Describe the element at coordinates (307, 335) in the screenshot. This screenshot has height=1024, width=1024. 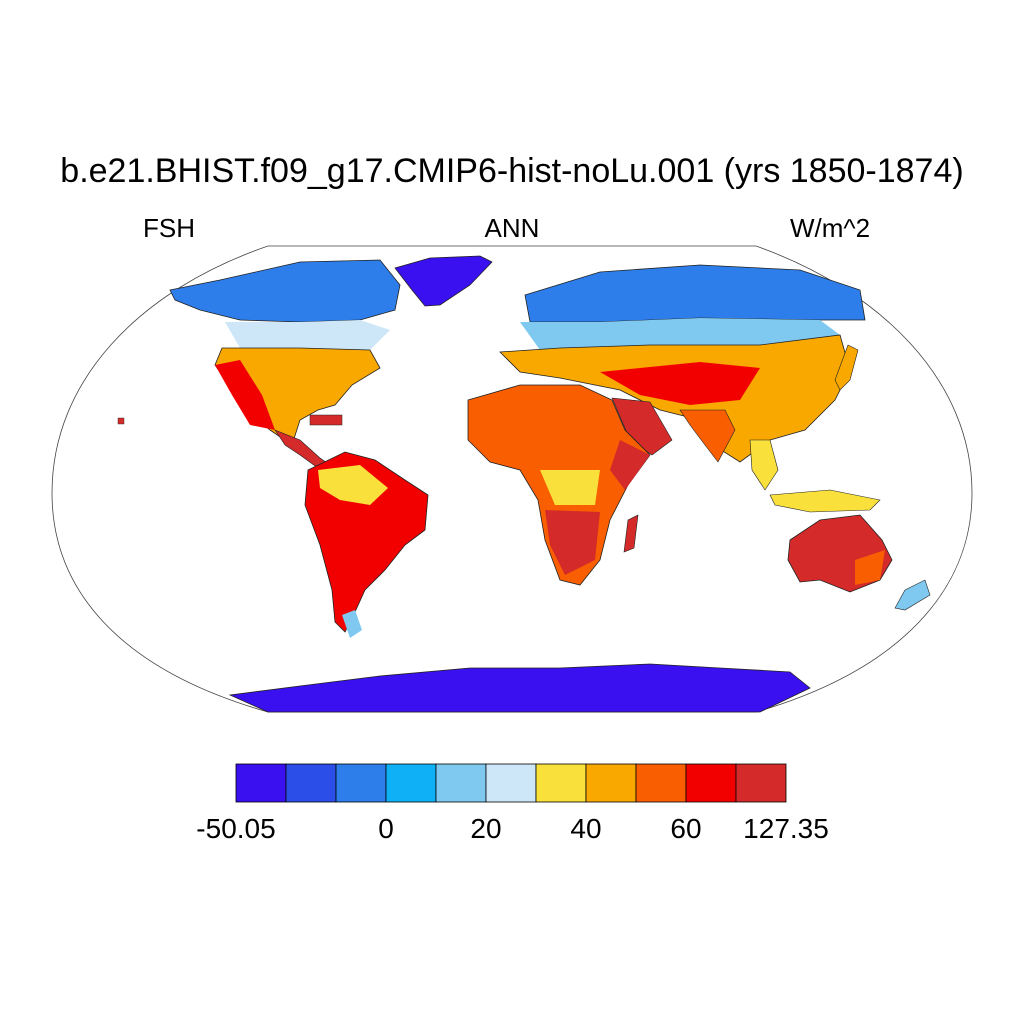
I see `north-america-boreal` at that location.